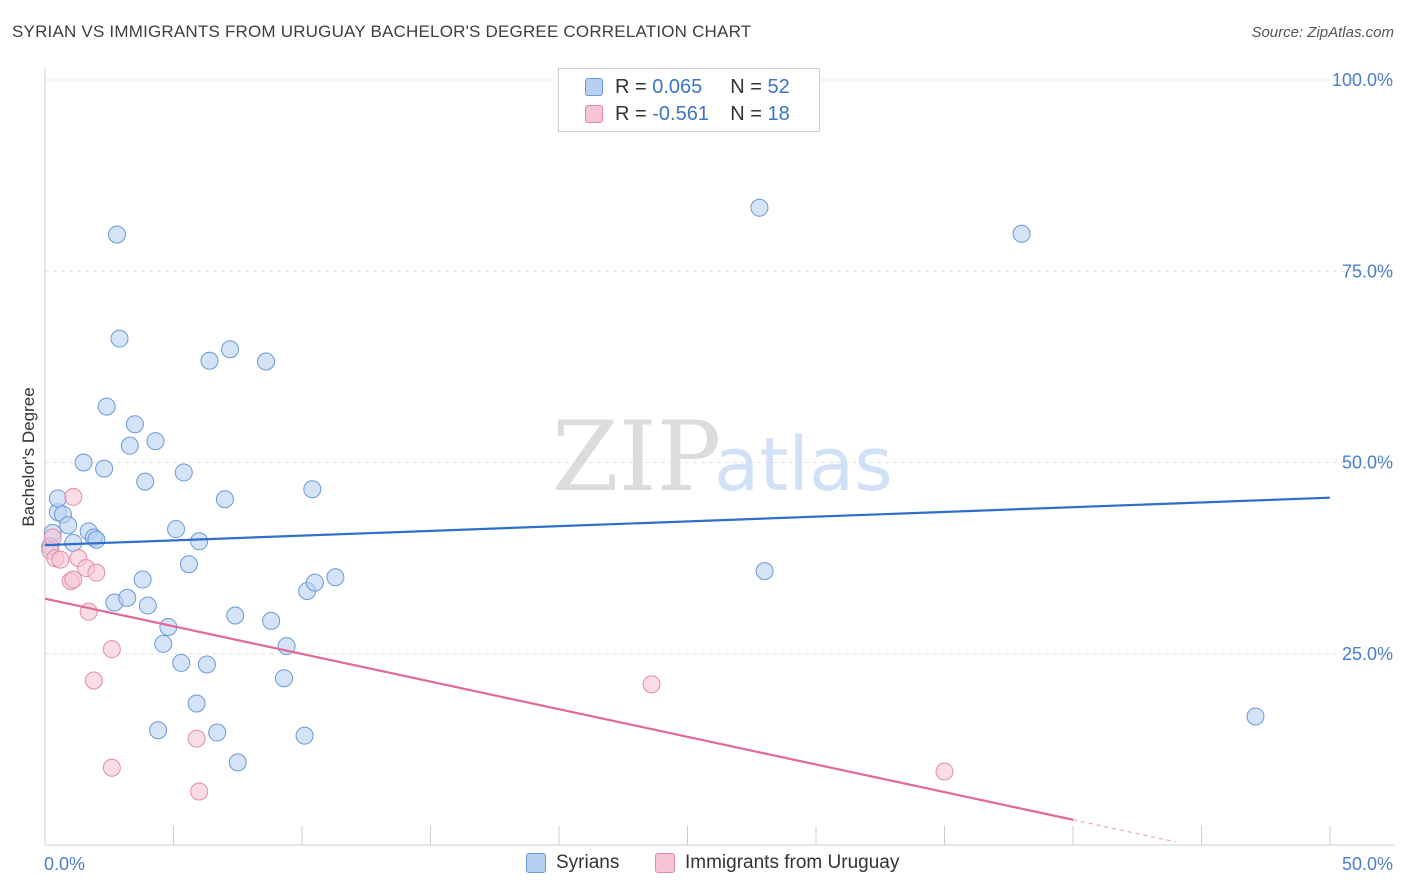  I want to click on y-tick-label: 50.0%, so click(1367, 463).